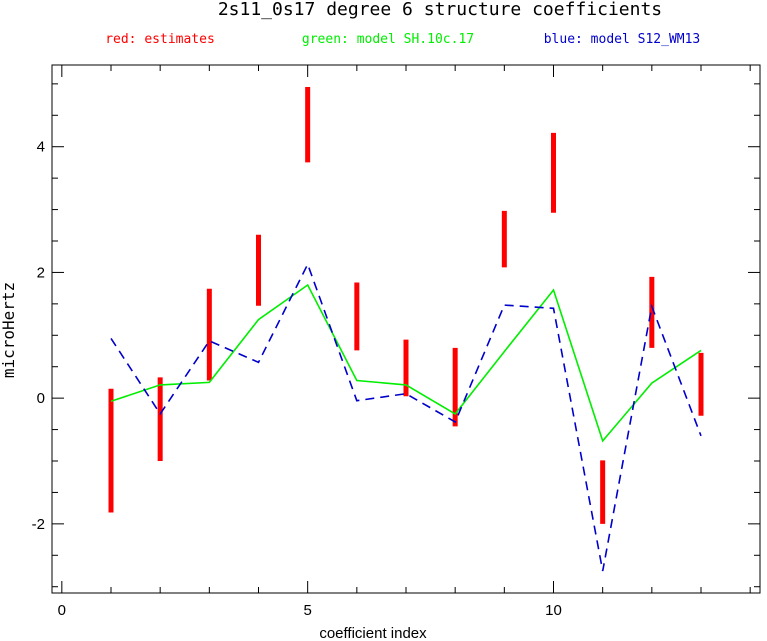 Image resolution: width=767 pixels, height=641 pixels. What do you see at coordinates (160, 39) in the screenshot?
I see `legend-estimates: red: estimates` at bounding box center [160, 39].